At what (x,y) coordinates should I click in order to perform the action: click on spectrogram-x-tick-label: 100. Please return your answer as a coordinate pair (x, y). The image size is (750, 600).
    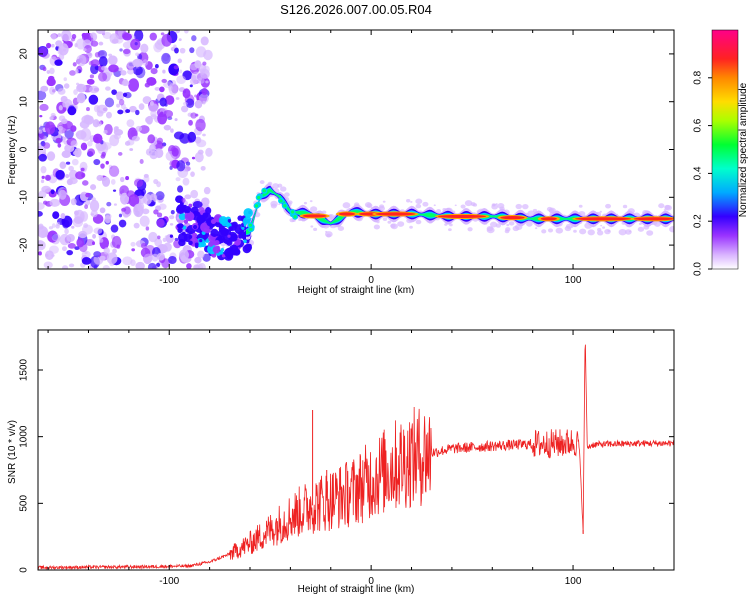
    Looking at the image, I should click on (573, 280).